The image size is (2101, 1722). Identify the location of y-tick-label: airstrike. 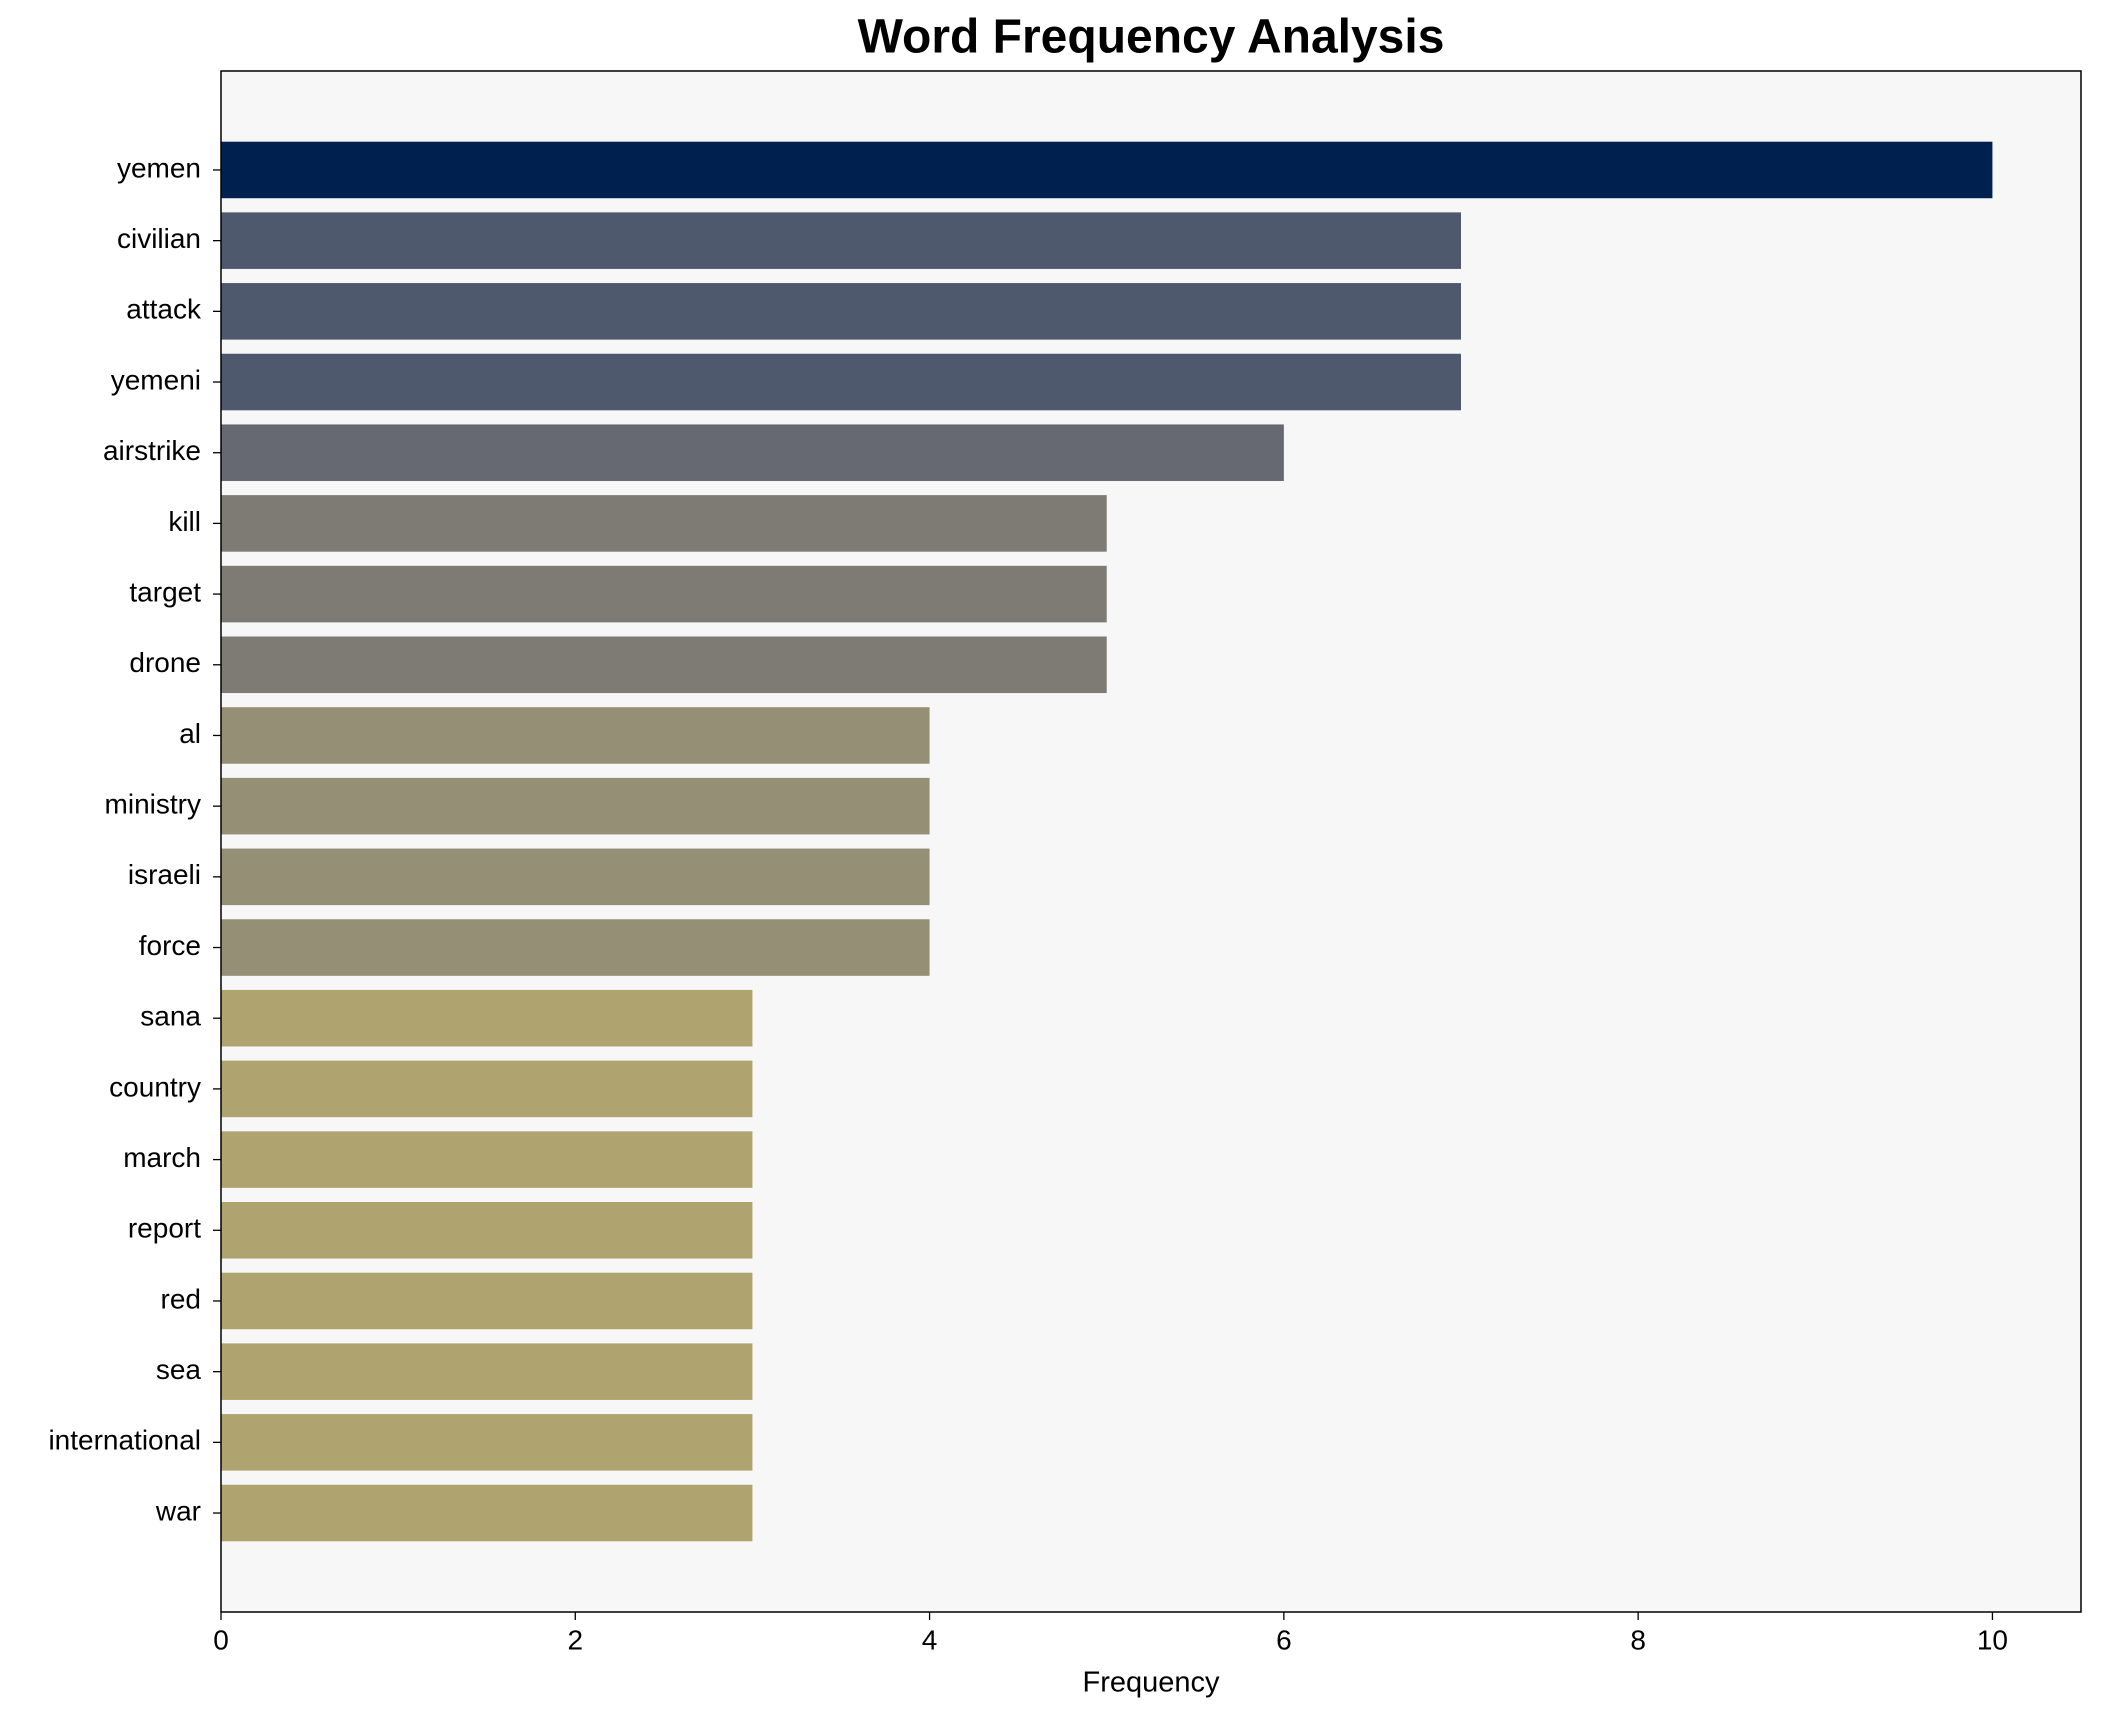
(152, 450).